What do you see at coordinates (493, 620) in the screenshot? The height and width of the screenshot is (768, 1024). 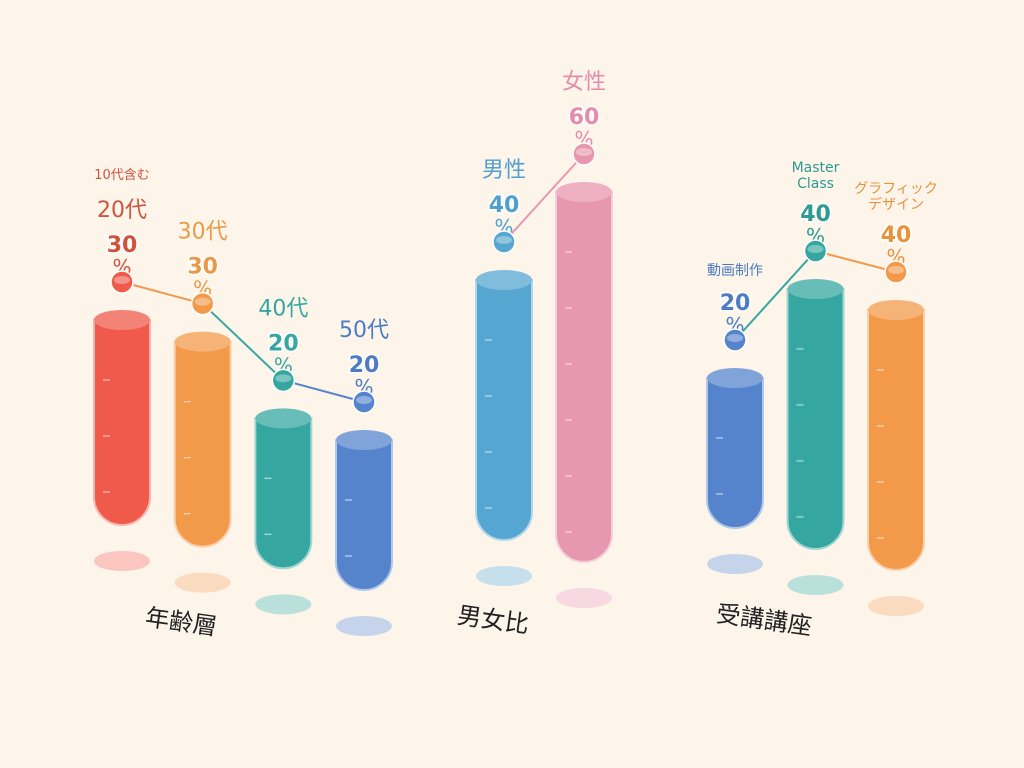 I see `chart-title: 男女比` at bounding box center [493, 620].